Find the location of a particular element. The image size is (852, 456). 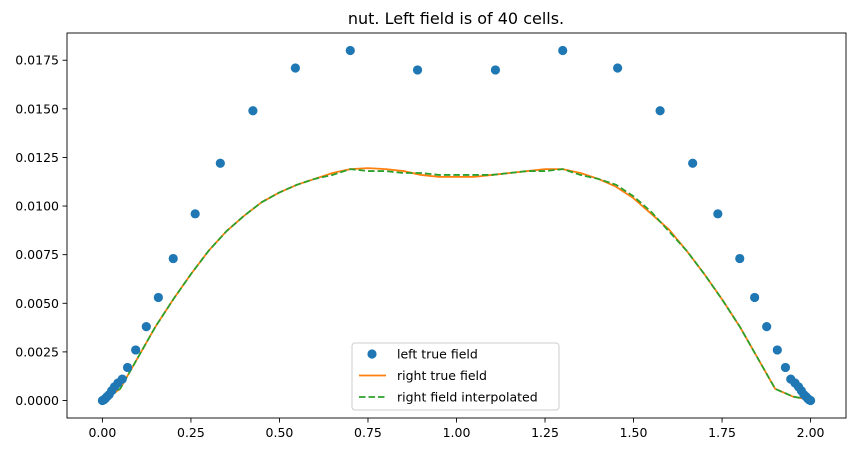

legend-label: right field interpolated is located at coordinates (467, 397).